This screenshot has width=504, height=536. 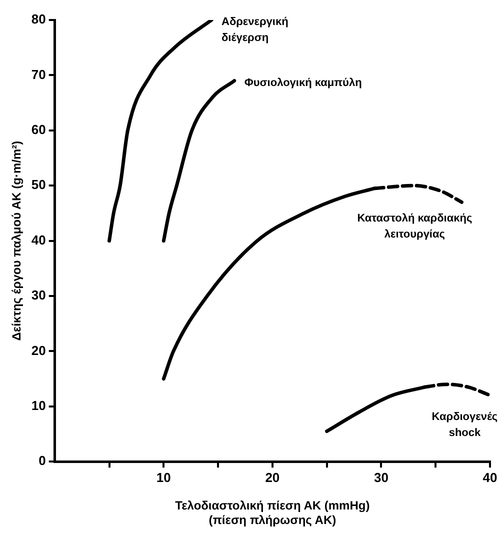 I want to click on x-tick-label: 20, so click(x=272, y=477).